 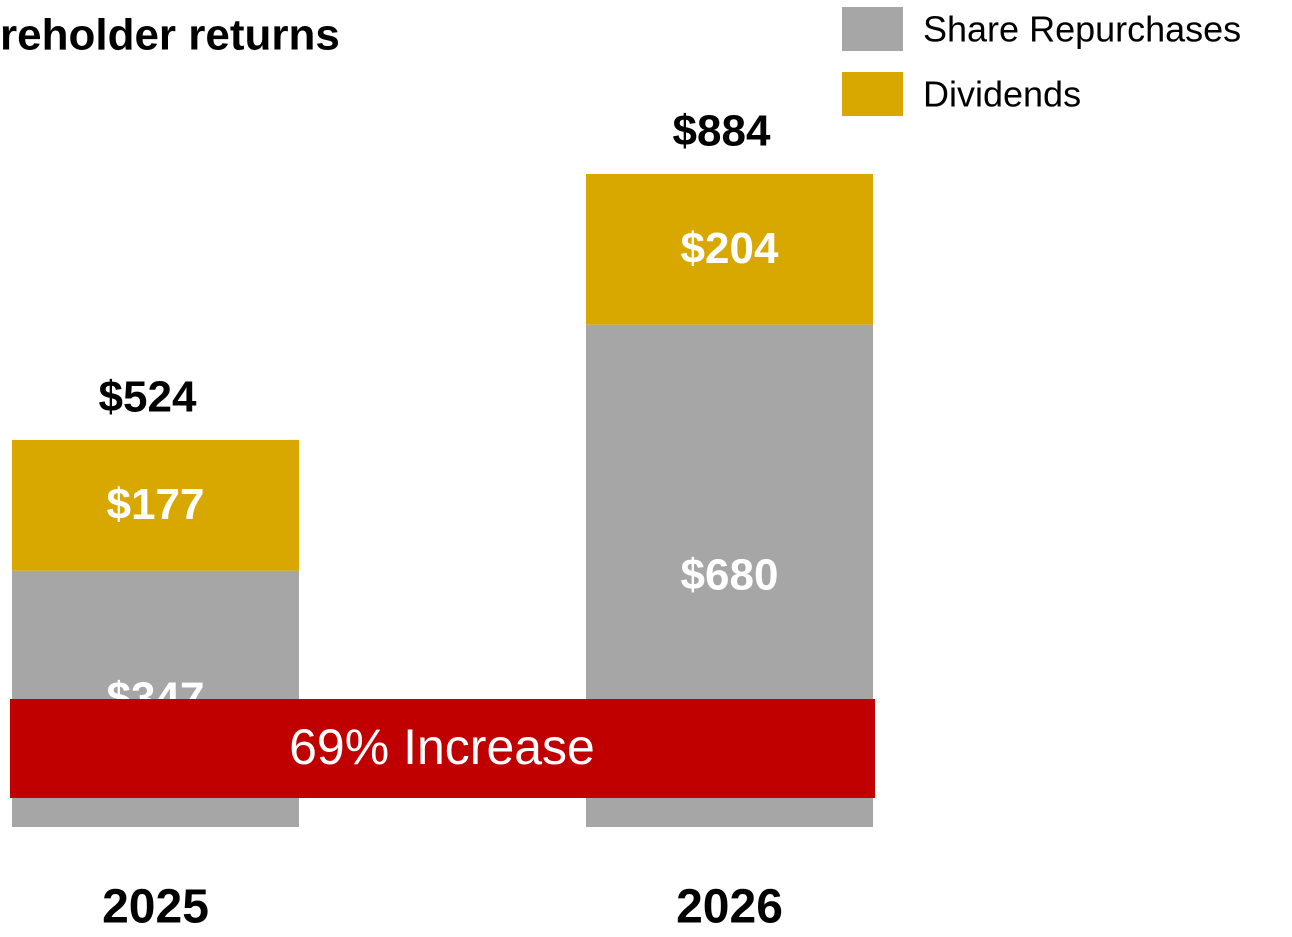 What do you see at coordinates (730, 574) in the screenshot?
I see `value-label: $680` at bounding box center [730, 574].